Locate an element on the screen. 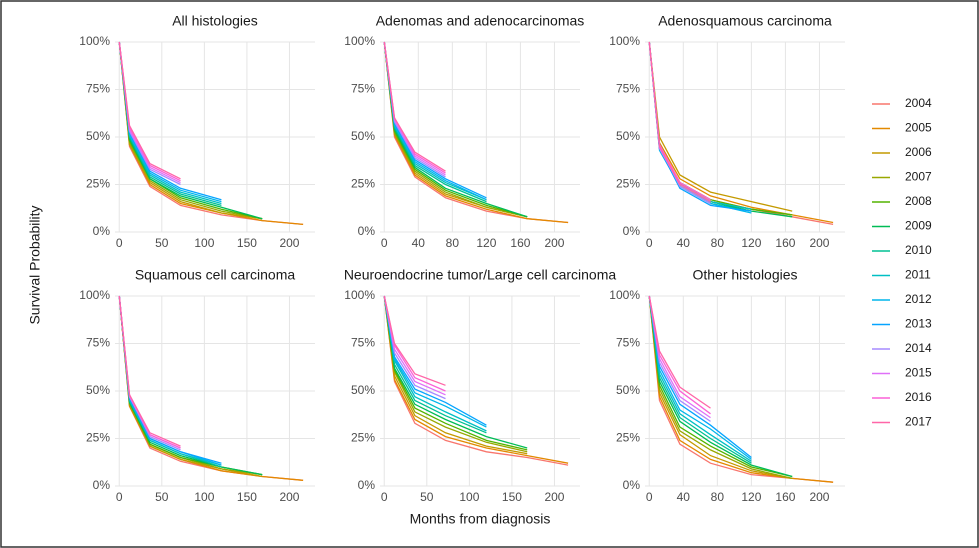 This screenshot has height=548, width=979. panel-title: Other histologies is located at coordinates (744, 275).